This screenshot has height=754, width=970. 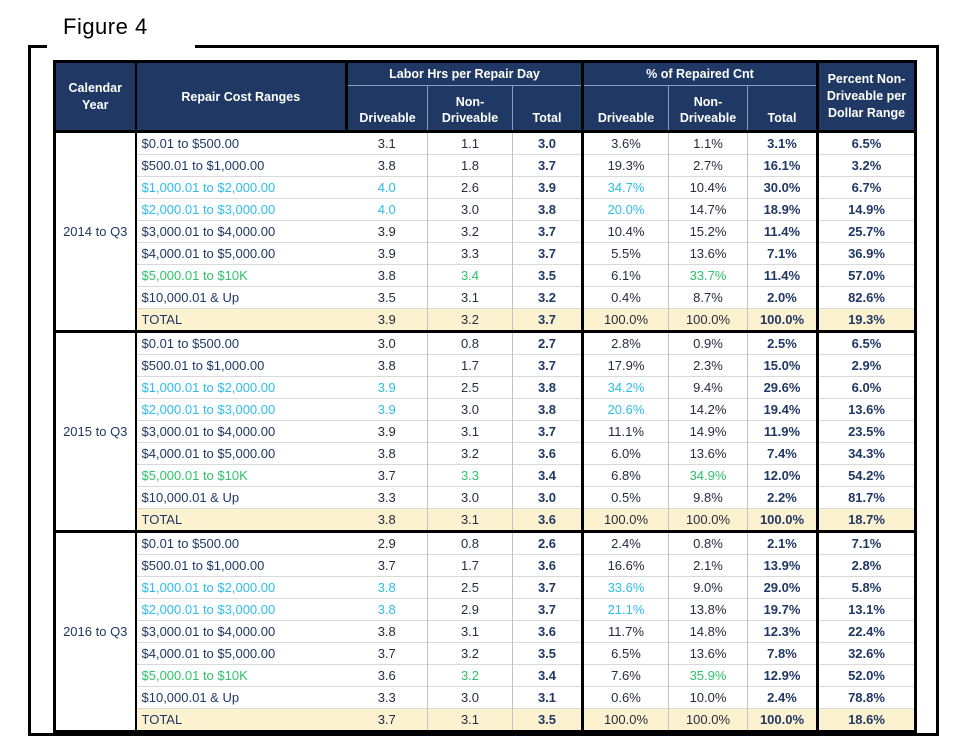 I want to click on cell-pct-total: 12.9%, so click(x=782, y=675).